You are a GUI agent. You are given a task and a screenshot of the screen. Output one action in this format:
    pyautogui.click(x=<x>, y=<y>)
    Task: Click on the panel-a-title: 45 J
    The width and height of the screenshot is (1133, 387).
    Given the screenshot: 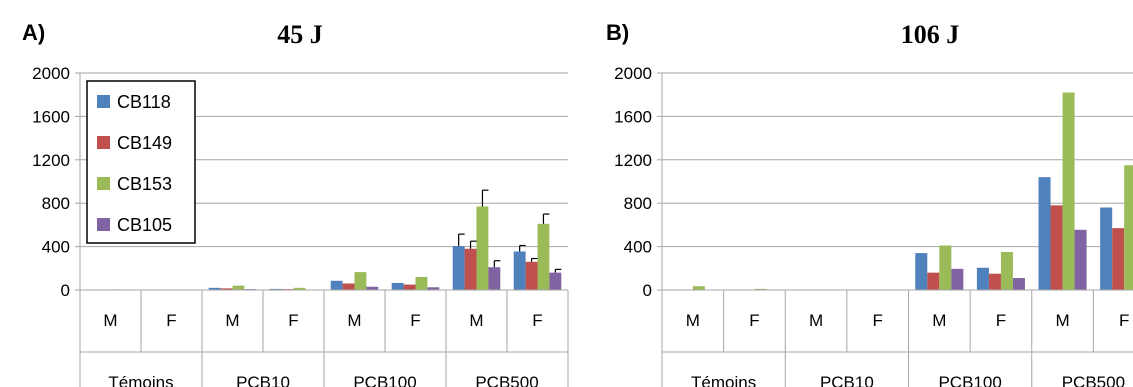 What is the action you would take?
    pyautogui.click(x=300, y=34)
    